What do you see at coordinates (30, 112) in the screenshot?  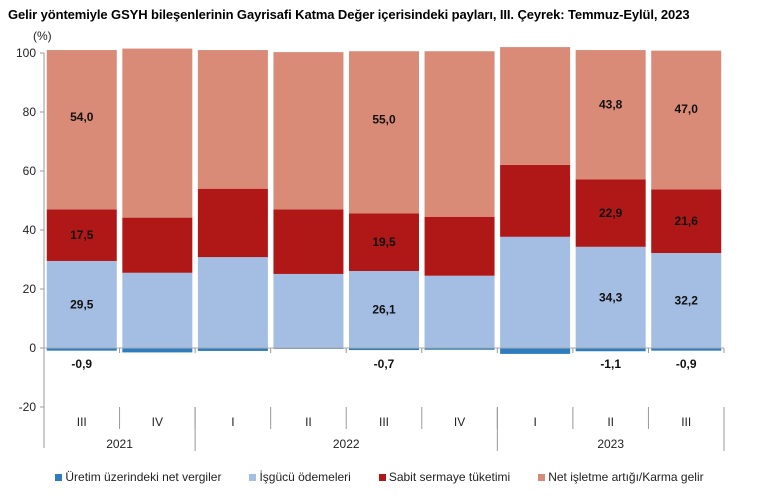 I see `y-tick-label: 80` at bounding box center [30, 112].